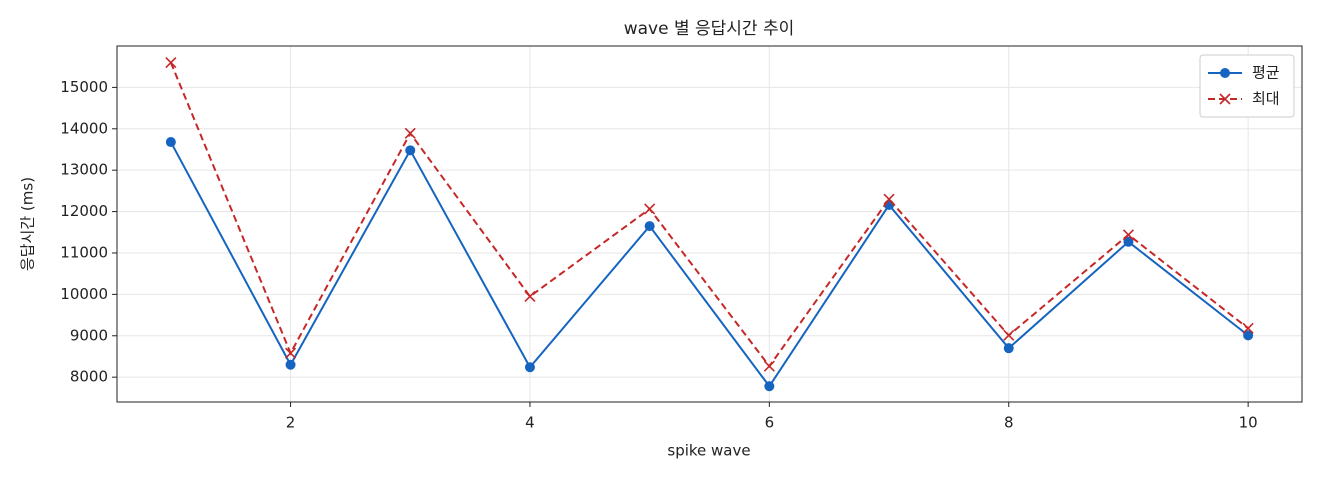 This screenshot has width=1320, height=480. What do you see at coordinates (84, 252) in the screenshot?
I see `y-tick-label: 11000` at bounding box center [84, 252].